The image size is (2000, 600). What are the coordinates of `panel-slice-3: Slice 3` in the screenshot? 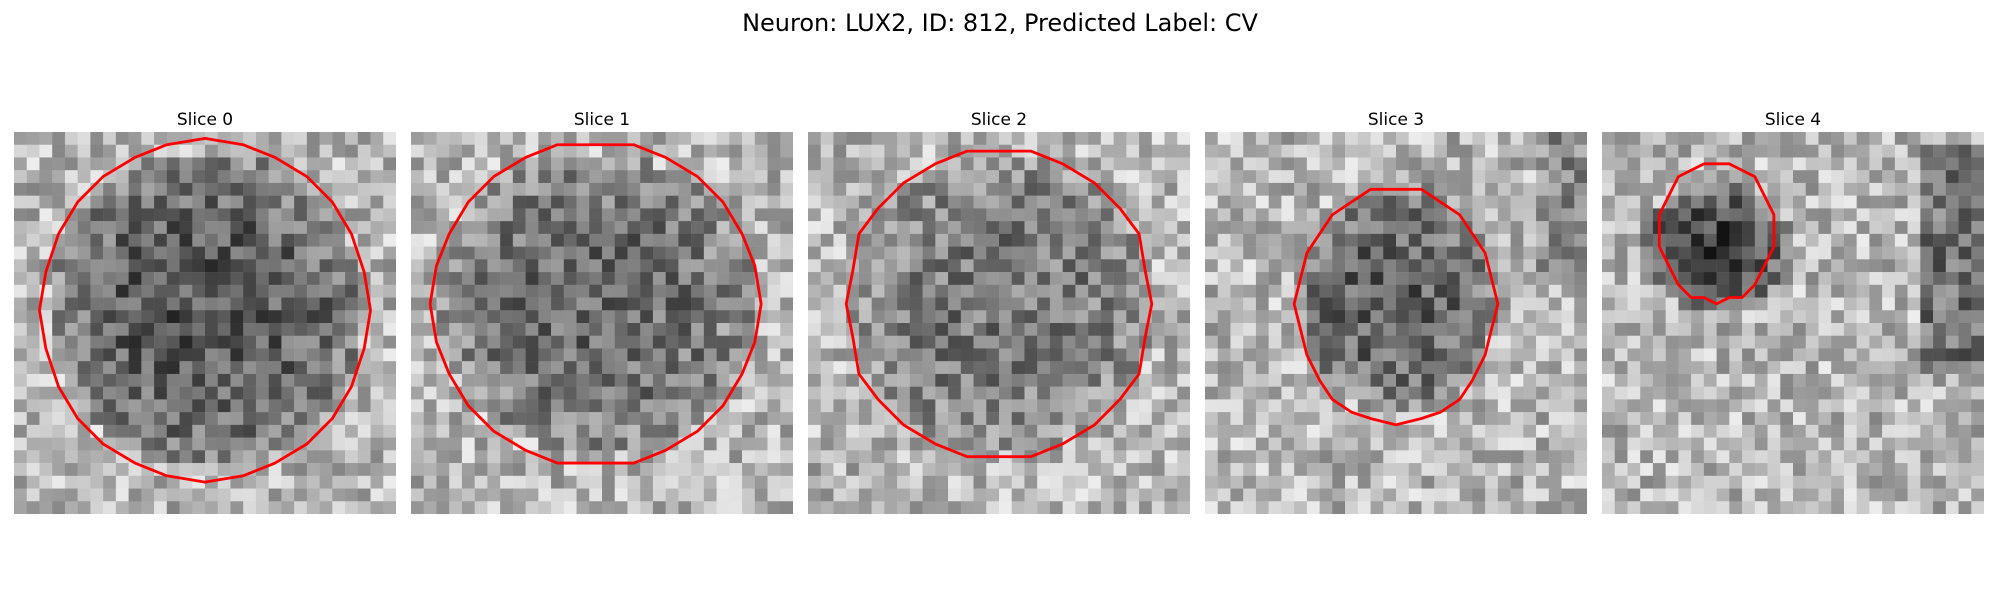 It's located at (1396, 311).